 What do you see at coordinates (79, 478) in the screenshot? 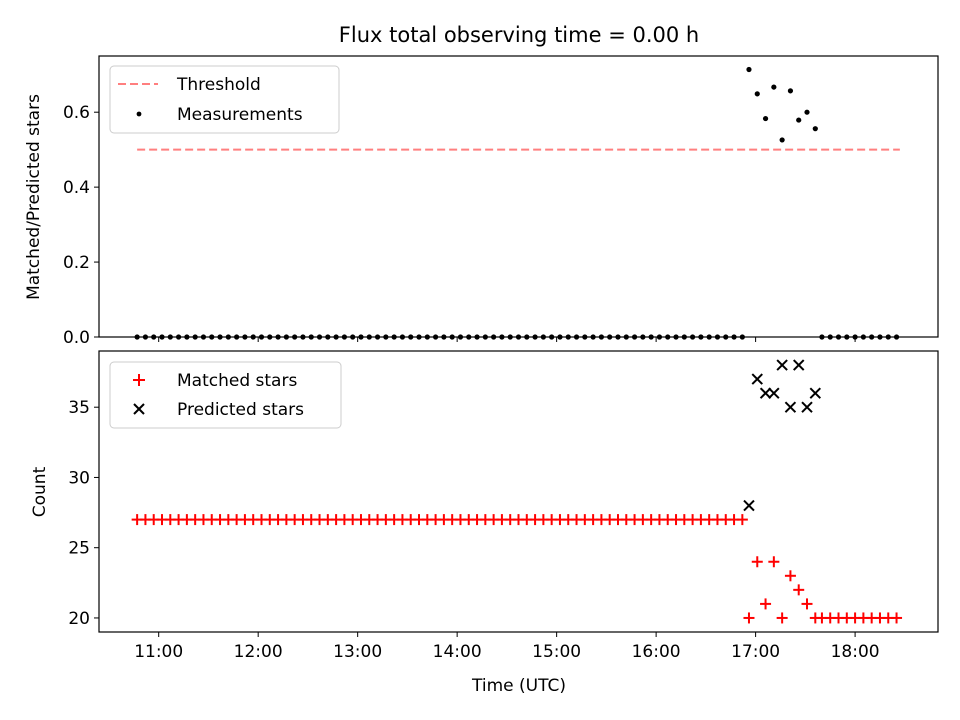
I see `bottom-y-tick-label: 30` at bounding box center [79, 478].